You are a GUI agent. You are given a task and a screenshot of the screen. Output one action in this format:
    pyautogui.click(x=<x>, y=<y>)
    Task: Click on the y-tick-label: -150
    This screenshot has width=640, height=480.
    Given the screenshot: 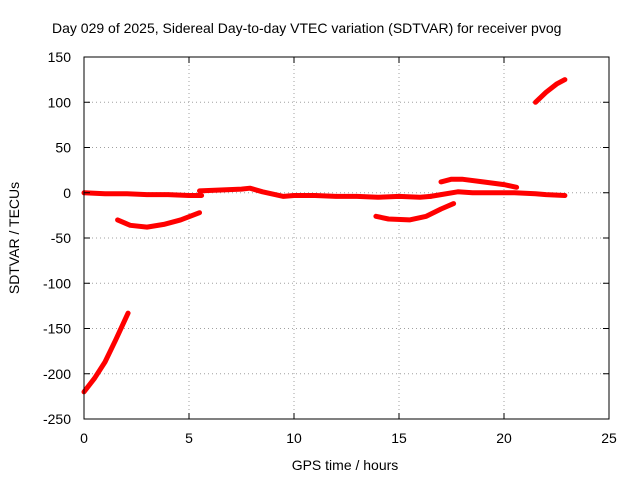 What is the action you would take?
    pyautogui.click(x=57, y=329)
    